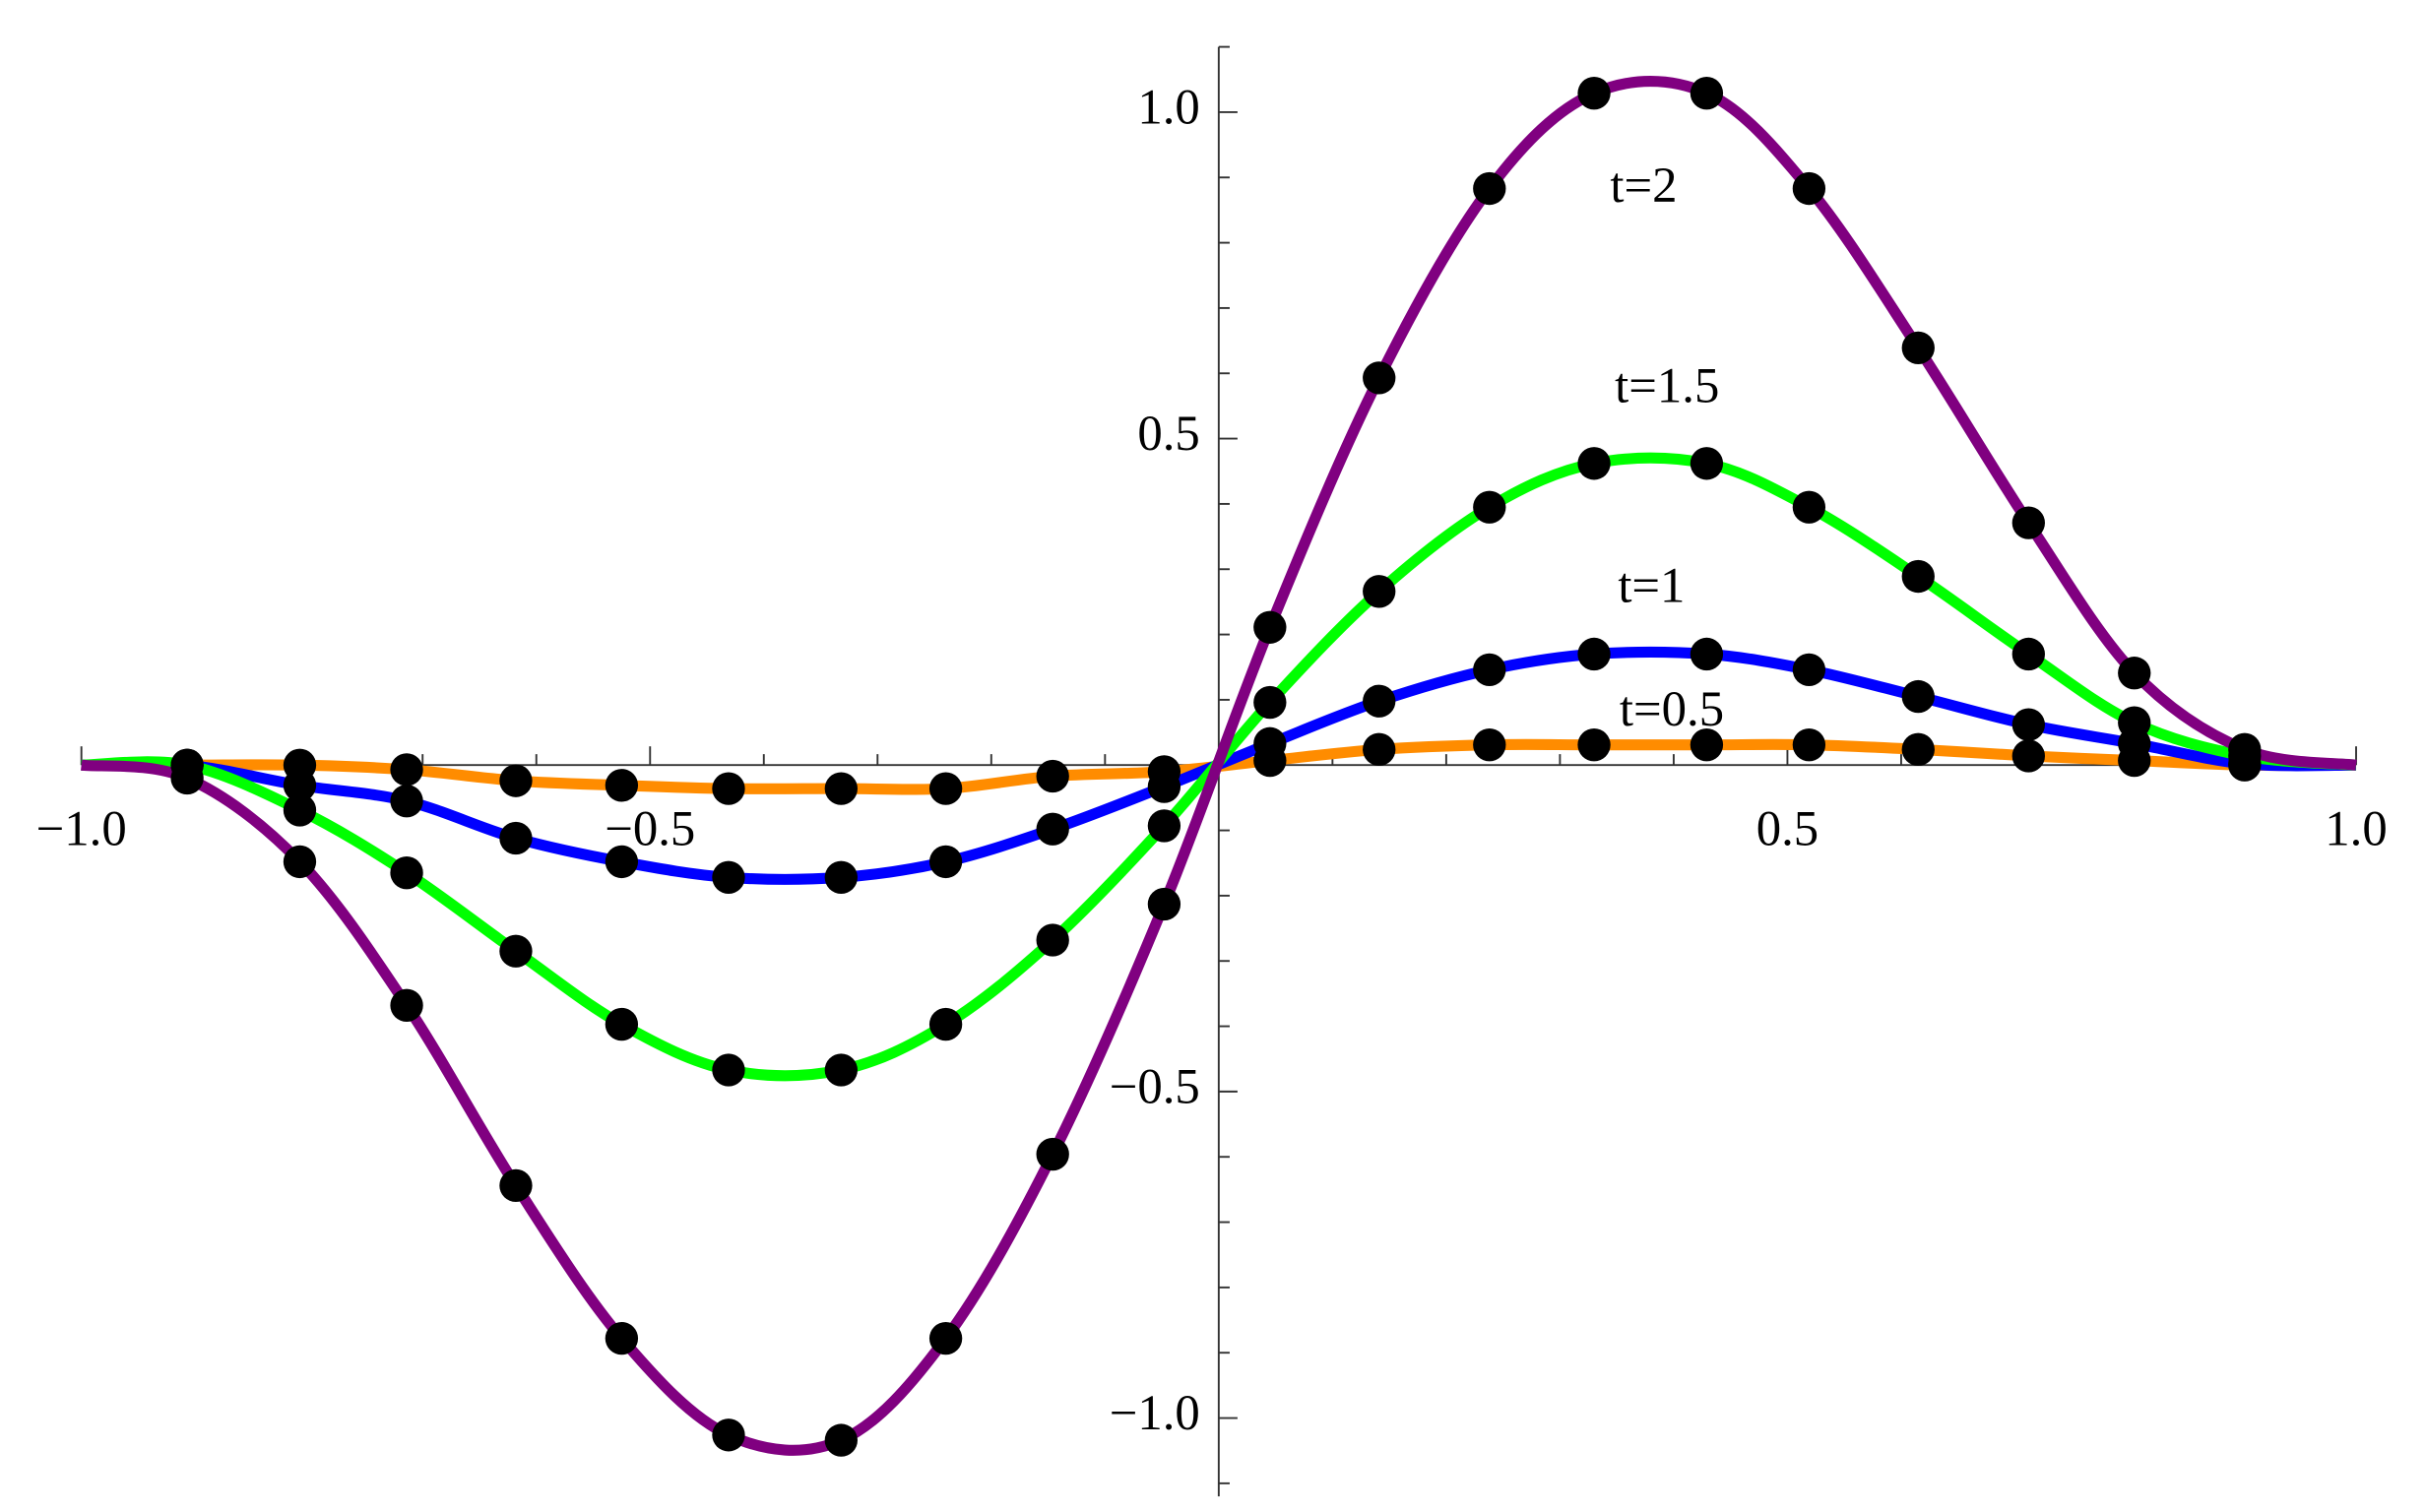 The width and height of the screenshot is (2425, 1512). Describe the element at coordinates (1667, 384) in the screenshot. I see `series-label: t=1.5` at that location.